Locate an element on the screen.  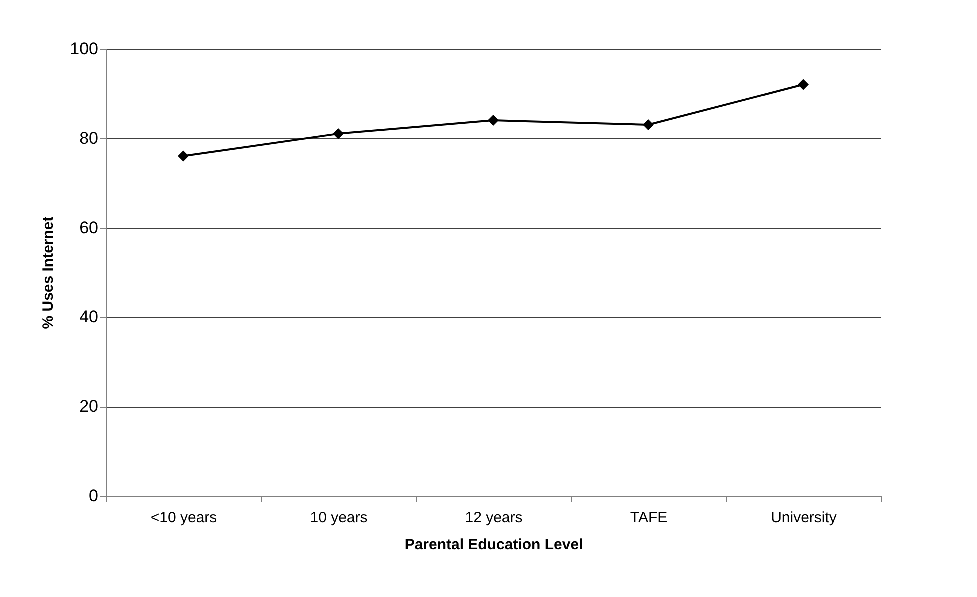
x-tick-label: 10 years is located at coordinates (339, 518).